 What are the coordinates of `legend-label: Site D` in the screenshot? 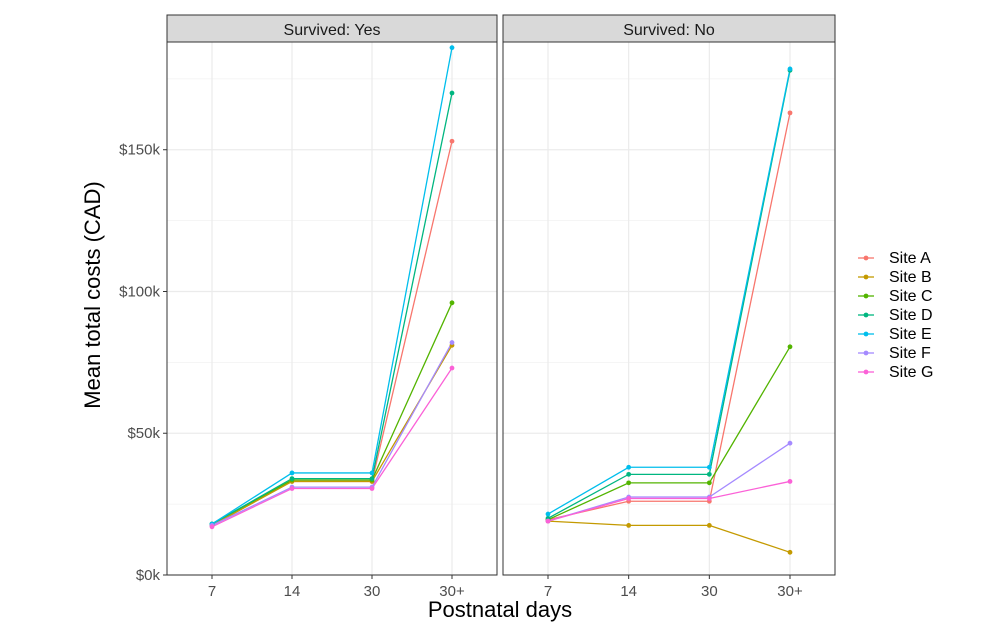 It's located at (911, 315).